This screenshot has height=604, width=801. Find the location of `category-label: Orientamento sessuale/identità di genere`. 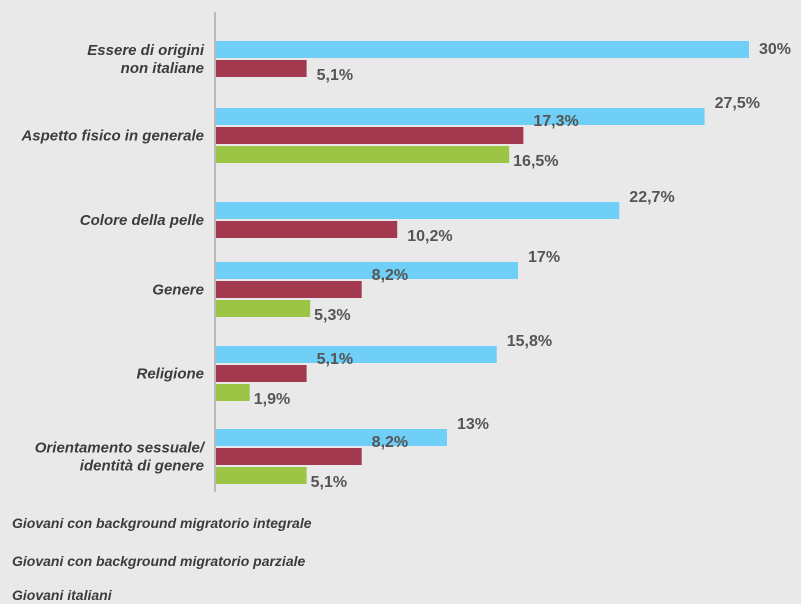

category-label: Orientamento sessuale/identità di genere is located at coordinates (120, 457).